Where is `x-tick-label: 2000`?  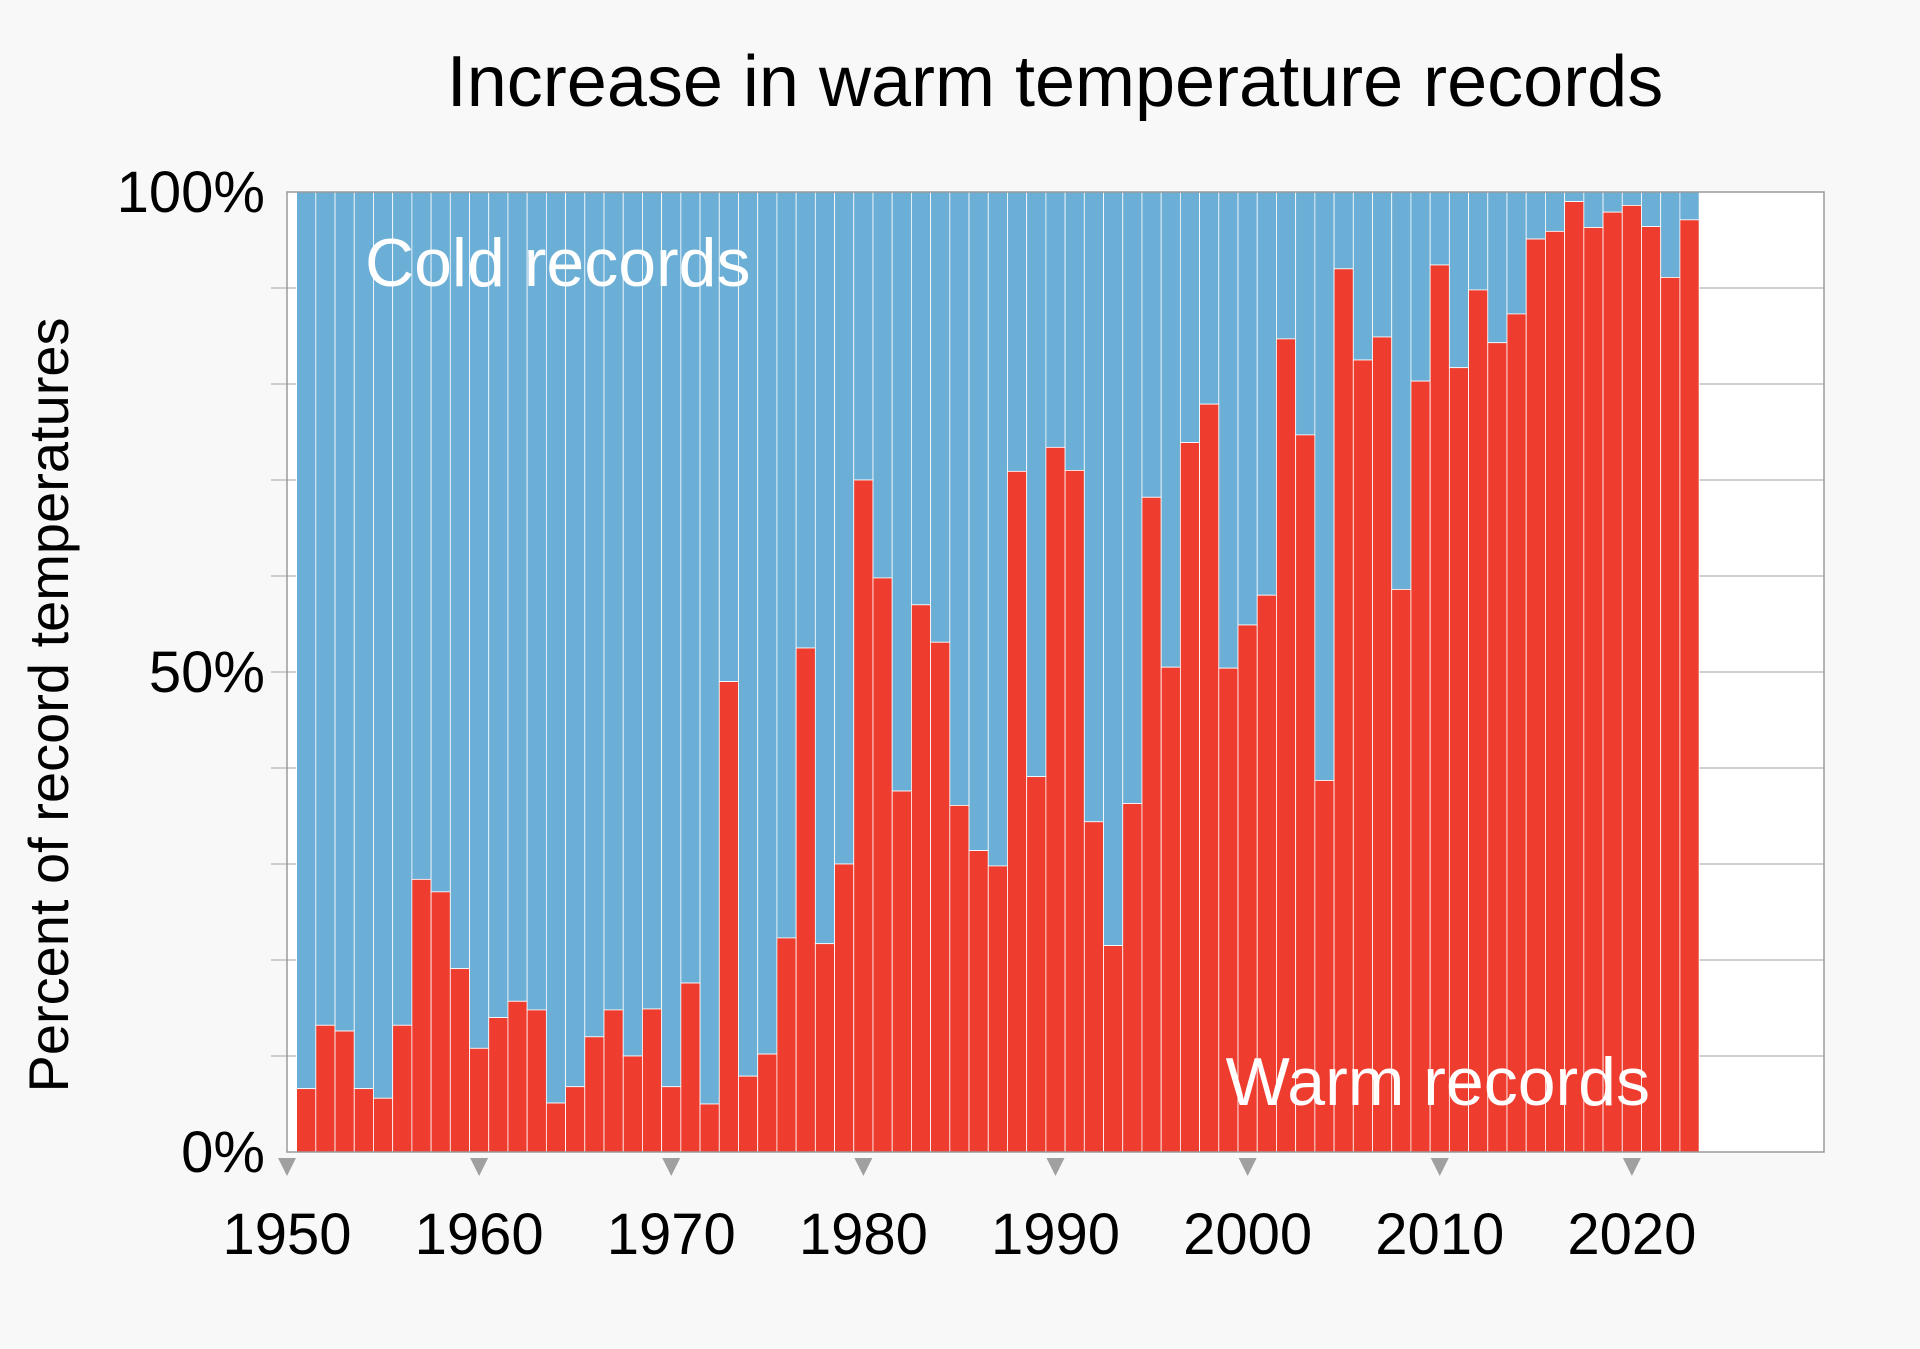
x-tick-label: 2000 is located at coordinates (1247, 1234).